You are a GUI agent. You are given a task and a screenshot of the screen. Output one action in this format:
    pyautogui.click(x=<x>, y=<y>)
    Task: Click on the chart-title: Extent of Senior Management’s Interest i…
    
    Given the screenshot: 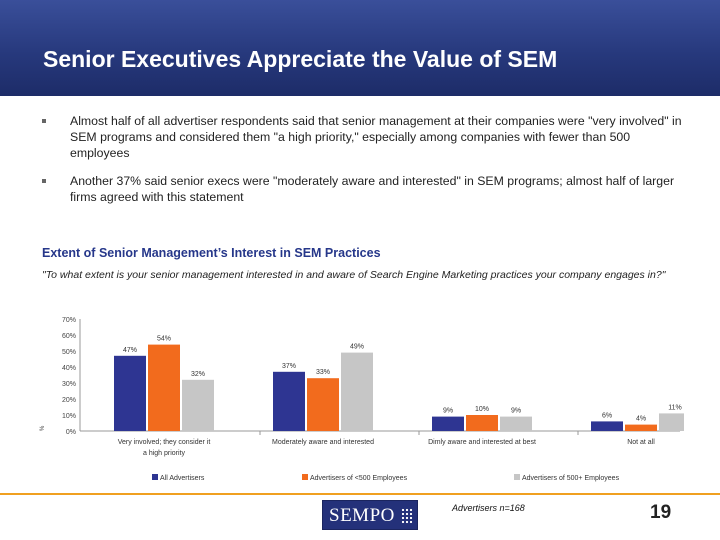 What is the action you would take?
    pyautogui.click(x=211, y=253)
    